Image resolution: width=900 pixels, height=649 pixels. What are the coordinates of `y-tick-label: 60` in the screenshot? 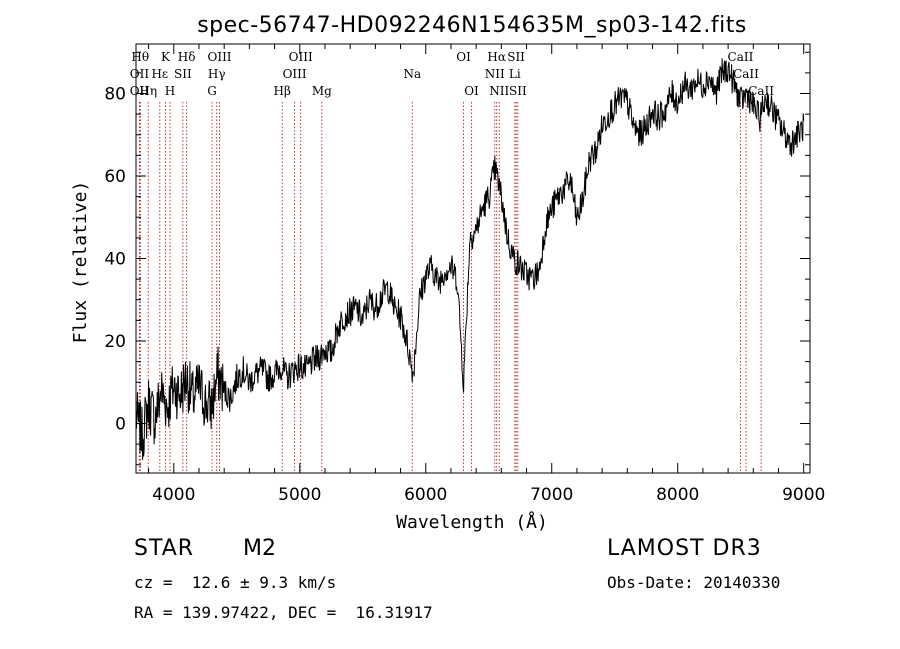 It's located at (115, 177).